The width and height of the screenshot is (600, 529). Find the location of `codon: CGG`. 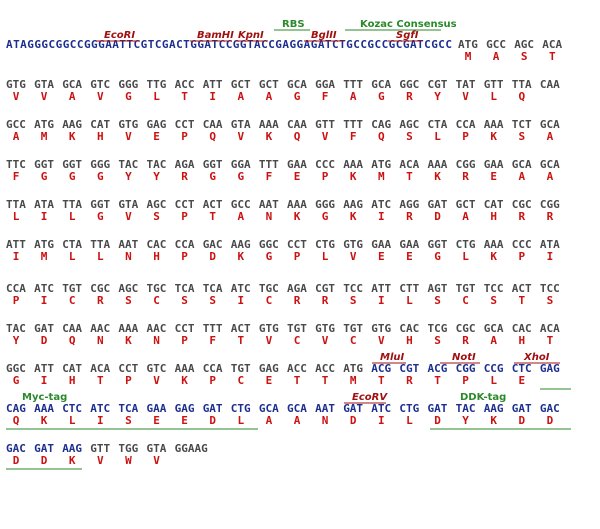

codon: CGG is located at coordinates (466, 368).